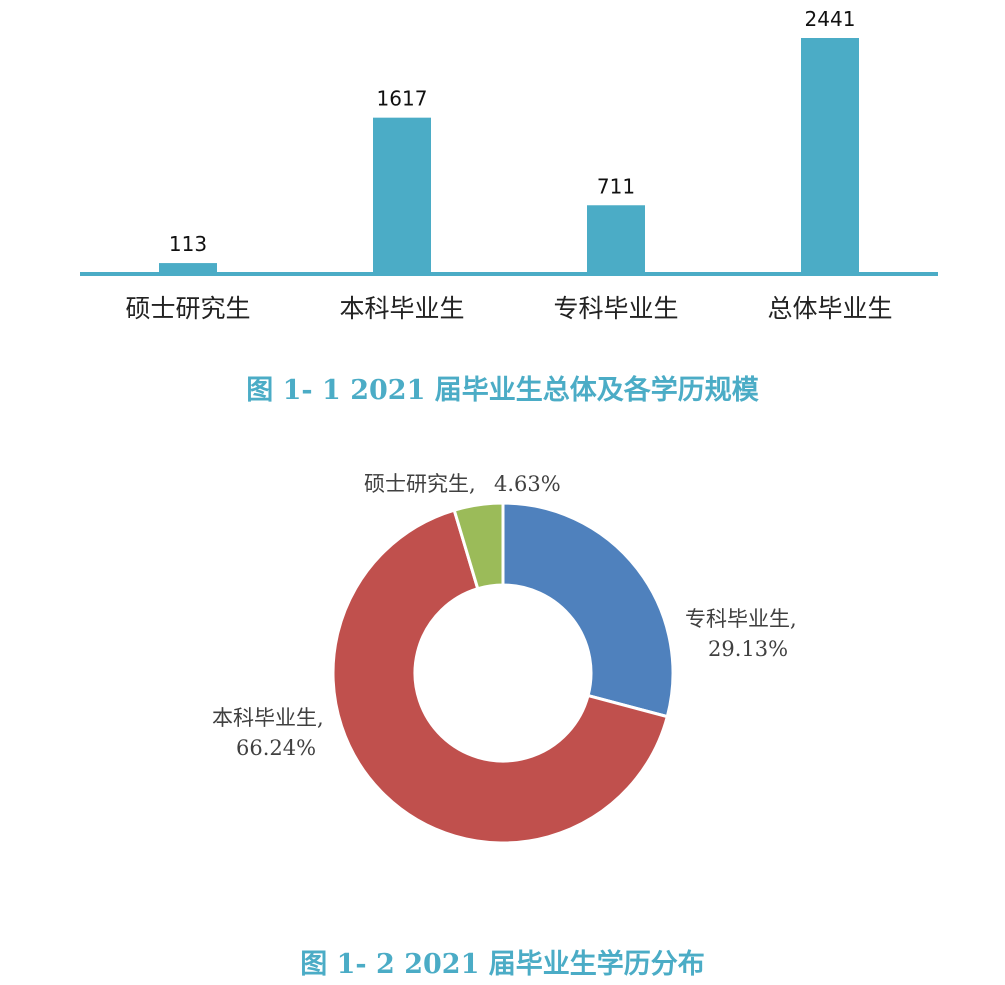  I want to click on bar-category-label: 硕士研究生, so click(187, 308).